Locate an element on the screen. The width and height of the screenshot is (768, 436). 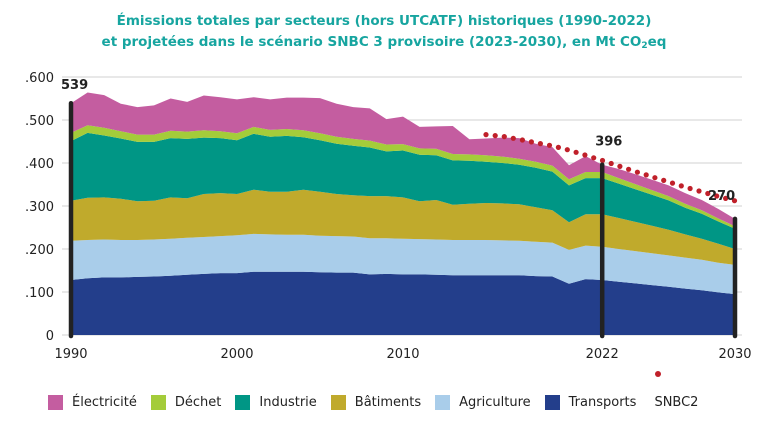
y-axis-ticks: 0 .100 .200 .300 .400 .500 .600 is located at coordinates (39, 207).